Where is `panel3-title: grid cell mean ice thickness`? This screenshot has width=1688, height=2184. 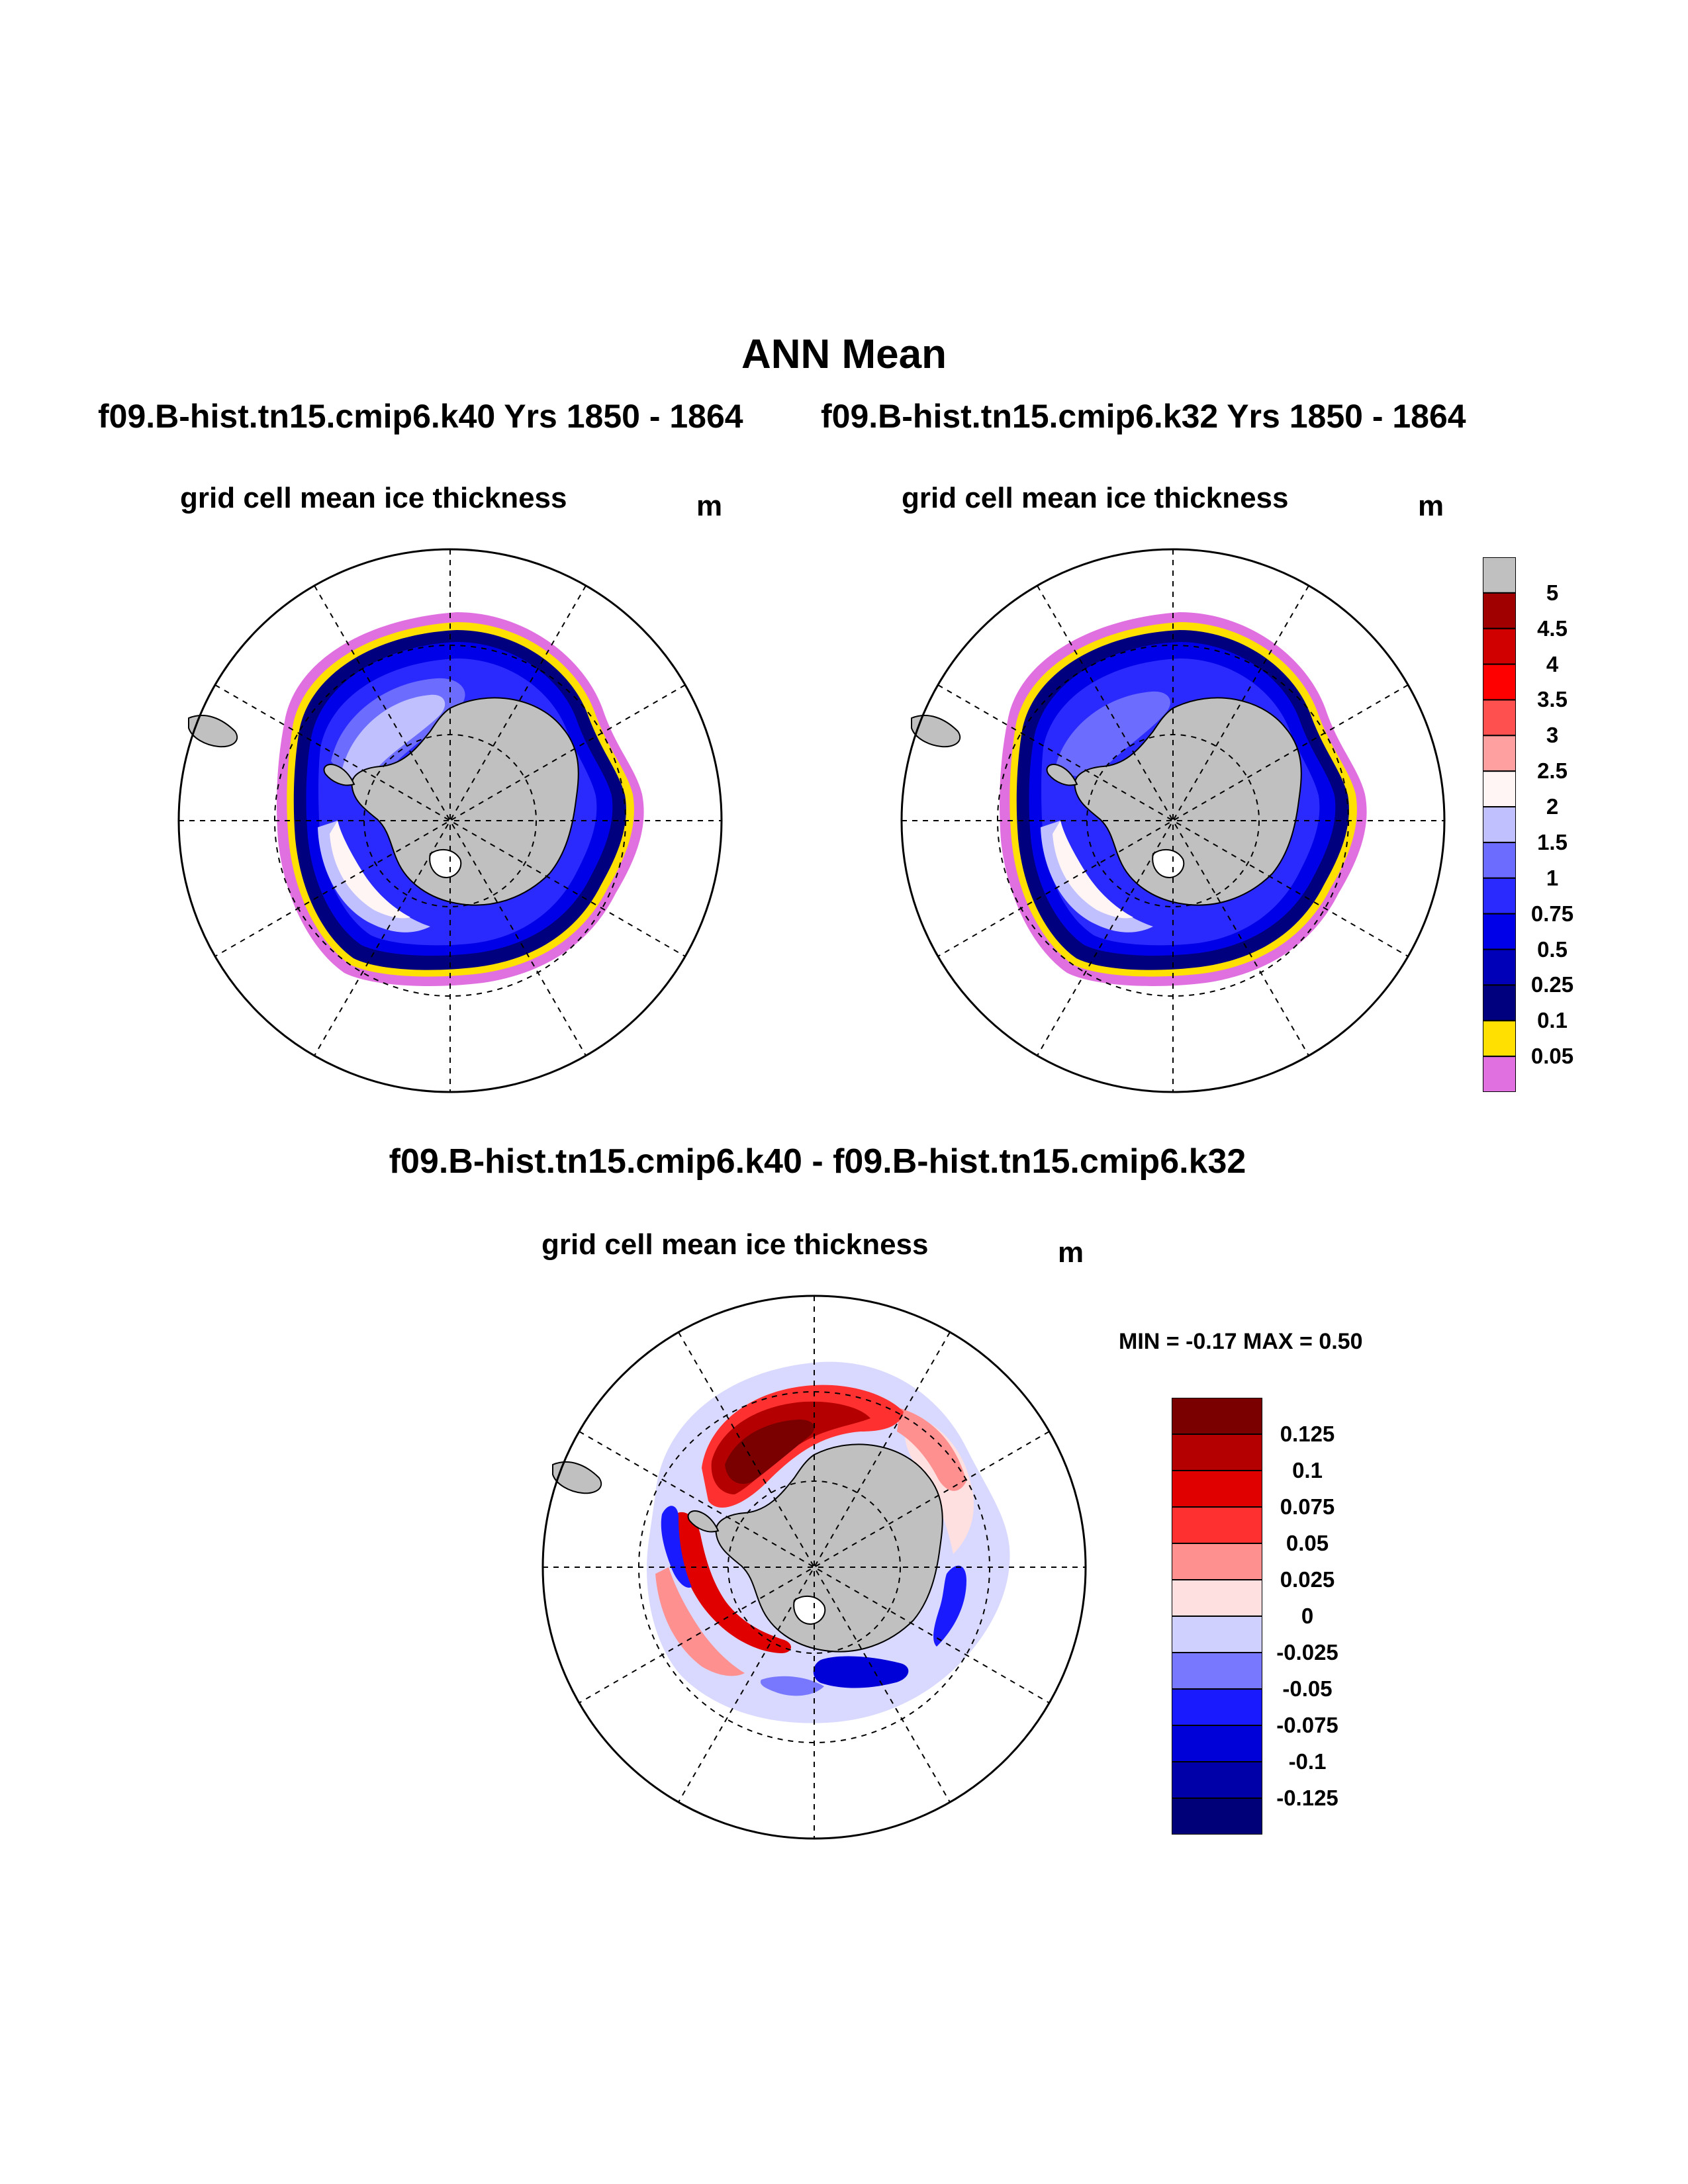
panel3-title: grid cell mean ice thickness is located at coordinates (735, 1244).